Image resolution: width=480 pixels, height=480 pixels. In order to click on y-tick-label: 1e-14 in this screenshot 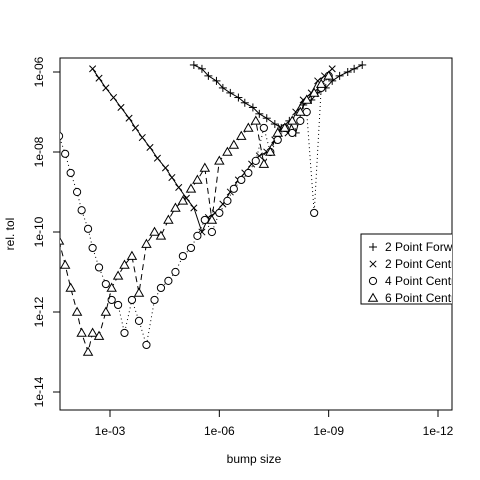, I will do `click(39, 391)`.